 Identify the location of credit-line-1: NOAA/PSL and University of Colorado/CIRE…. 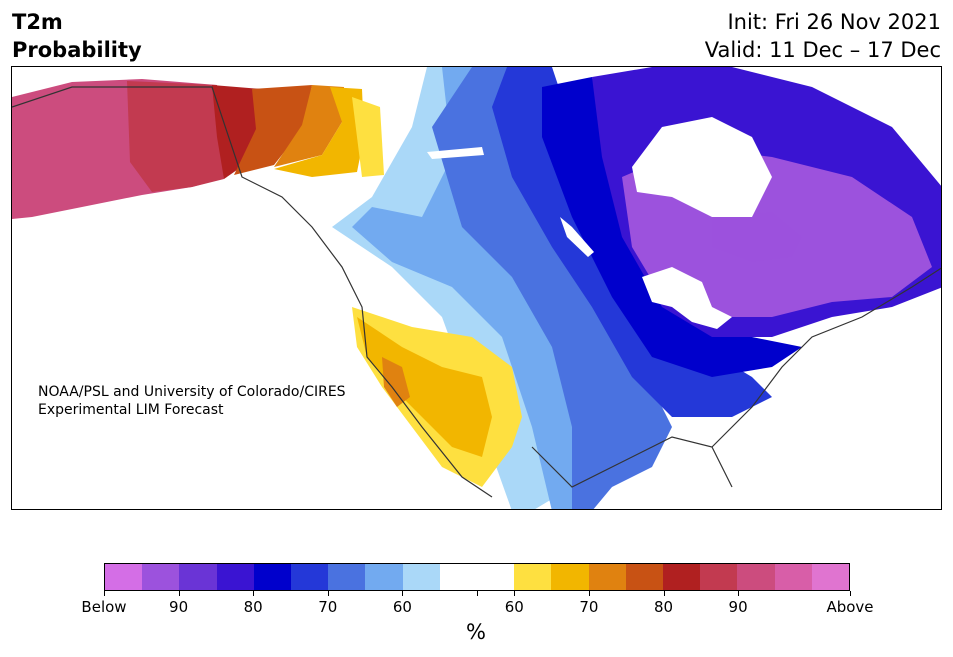
(192, 392).